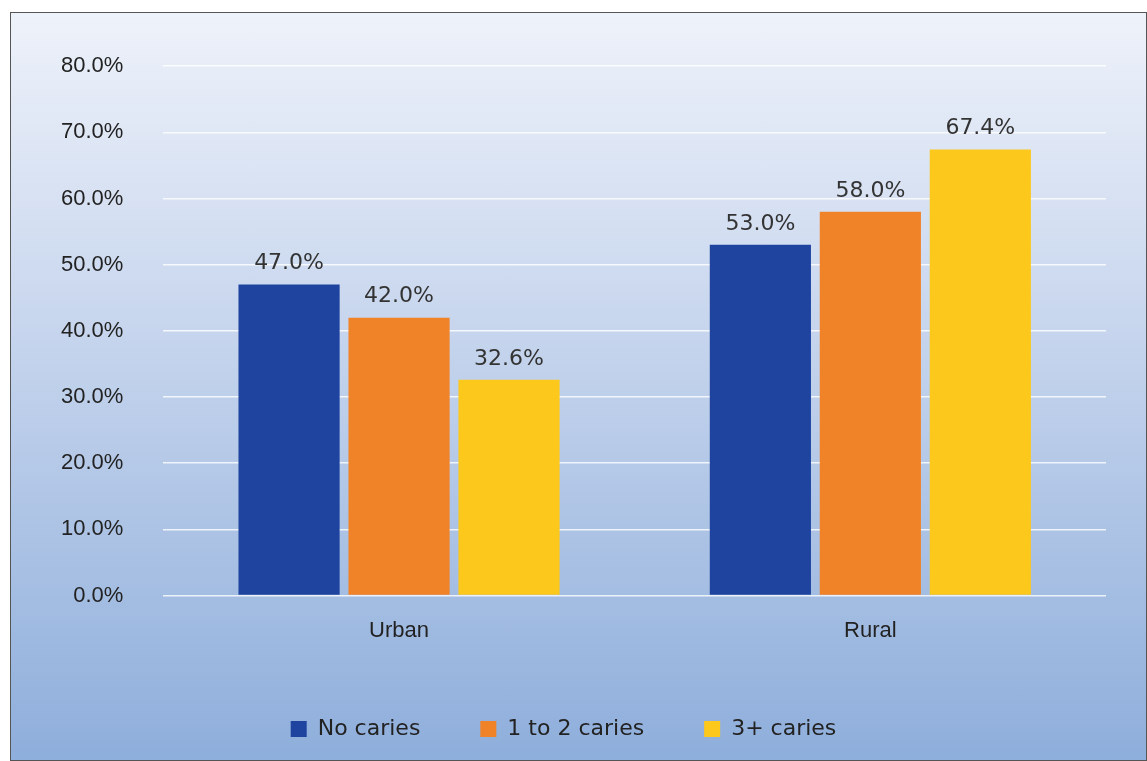 This screenshot has height=761, width=1147. What do you see at coordinates (92, 197) in the screenshot?
I see `y-tick-label: 60.0%` at bounding box center [92, 197].